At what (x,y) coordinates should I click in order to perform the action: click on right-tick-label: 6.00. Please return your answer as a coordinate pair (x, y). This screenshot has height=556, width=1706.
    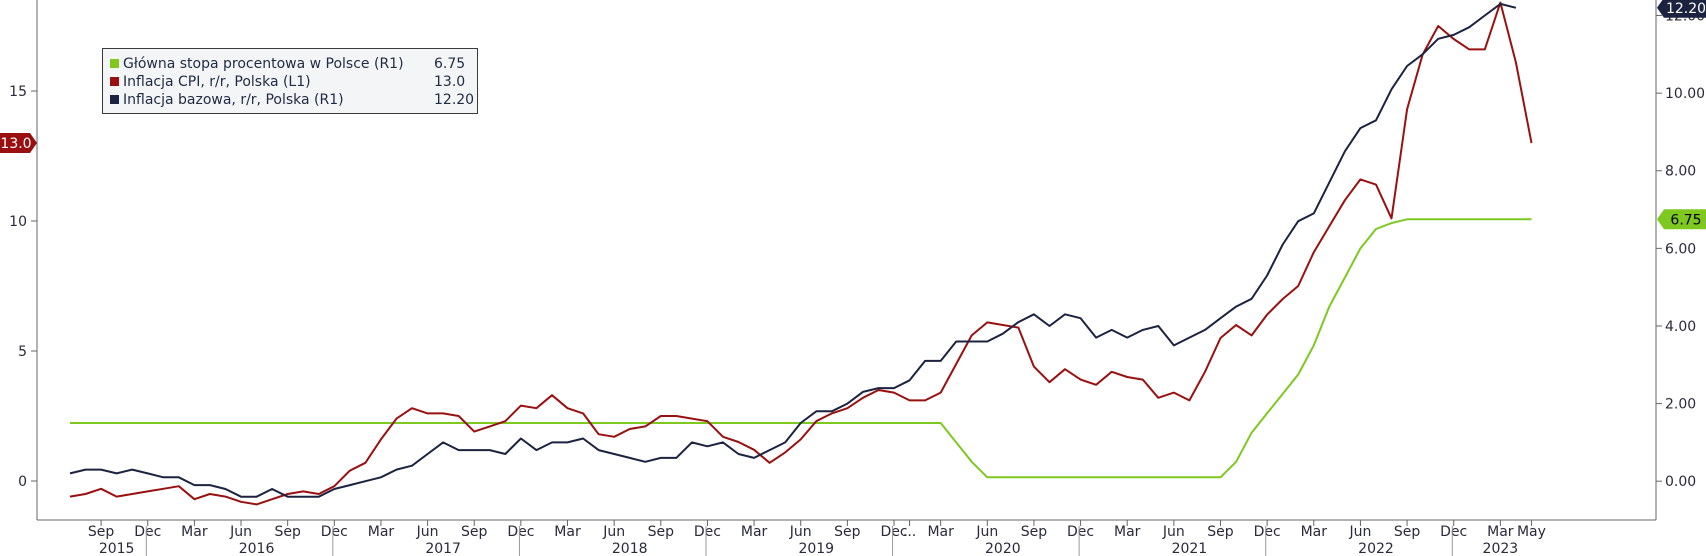
    Looking at the image, I should click on (1680, 249).